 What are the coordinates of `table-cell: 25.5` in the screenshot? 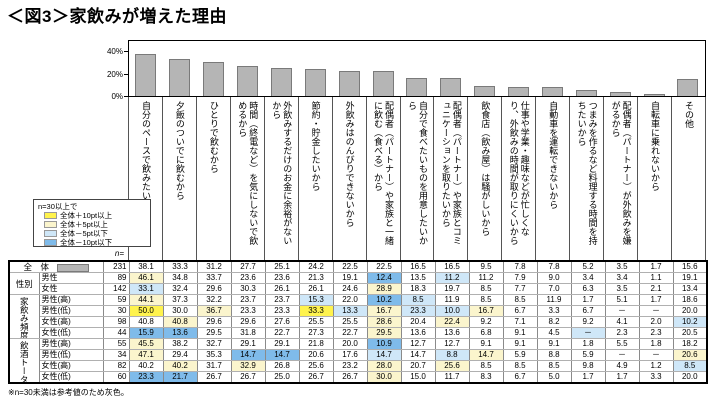 It's located at (316, 322).